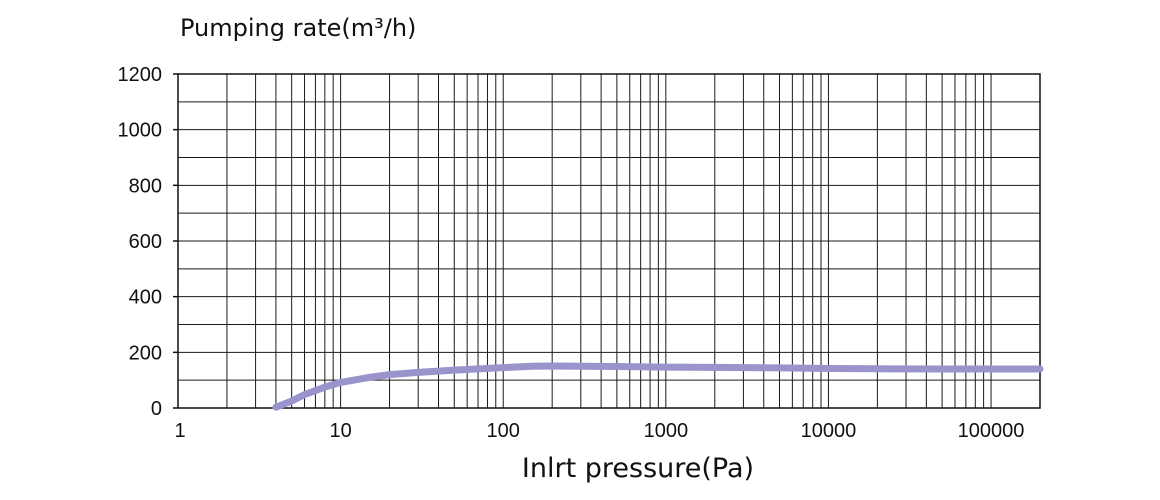  What do you see at coordinates (140, 131) in the screenshot?
I see `y-tick-label: 1000` at bounding box center [140, 131].